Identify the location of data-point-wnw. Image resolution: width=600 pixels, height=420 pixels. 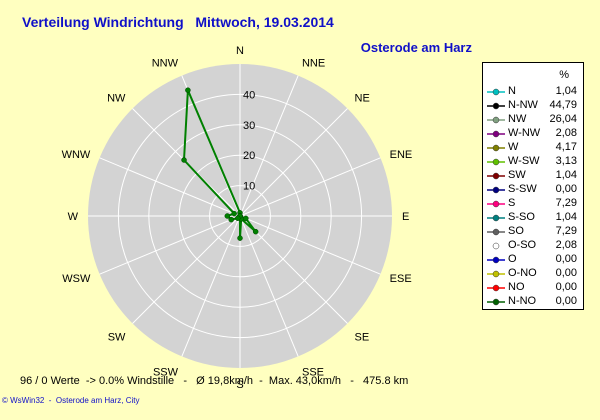
(234, 213).